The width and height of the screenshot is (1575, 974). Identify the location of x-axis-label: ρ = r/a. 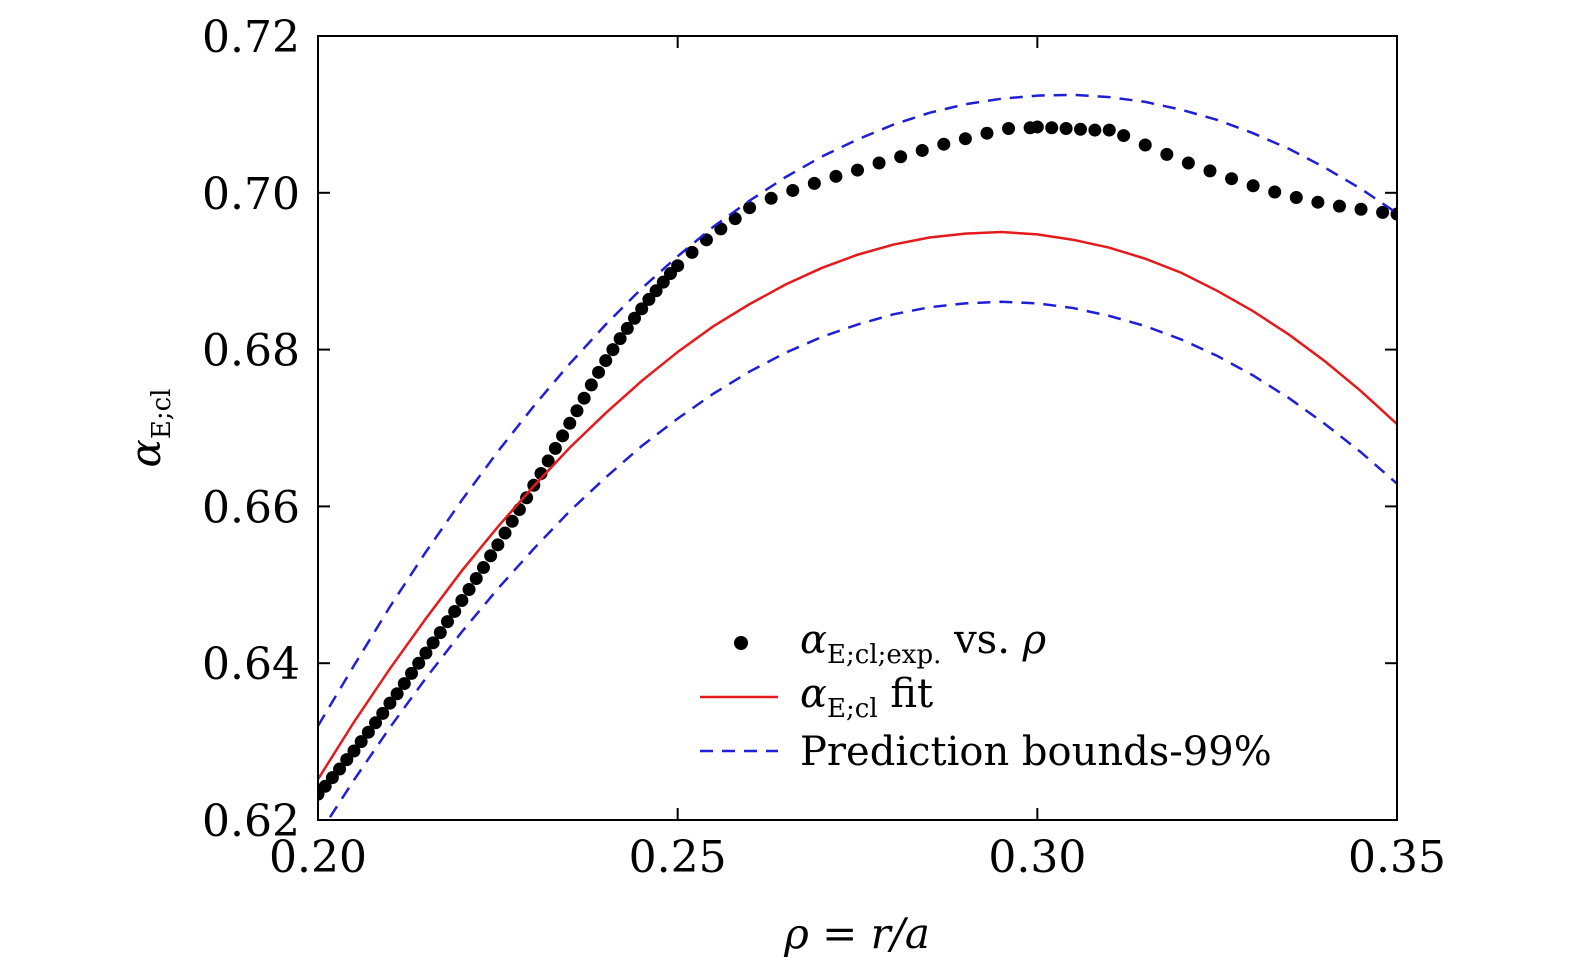
(856, 933).